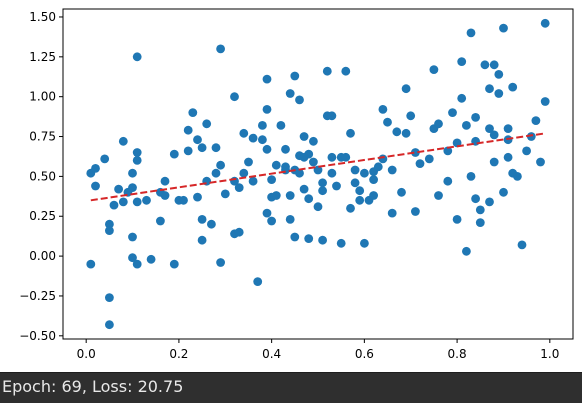 This screenshot has height=403, width=582. Describe the element at coordinates (41, 176) in the screenshot. I see `y-axis: −0.50 −0.25 0.00 0.25 0.50 0.75 1.00 1.25 1.50` at that location.